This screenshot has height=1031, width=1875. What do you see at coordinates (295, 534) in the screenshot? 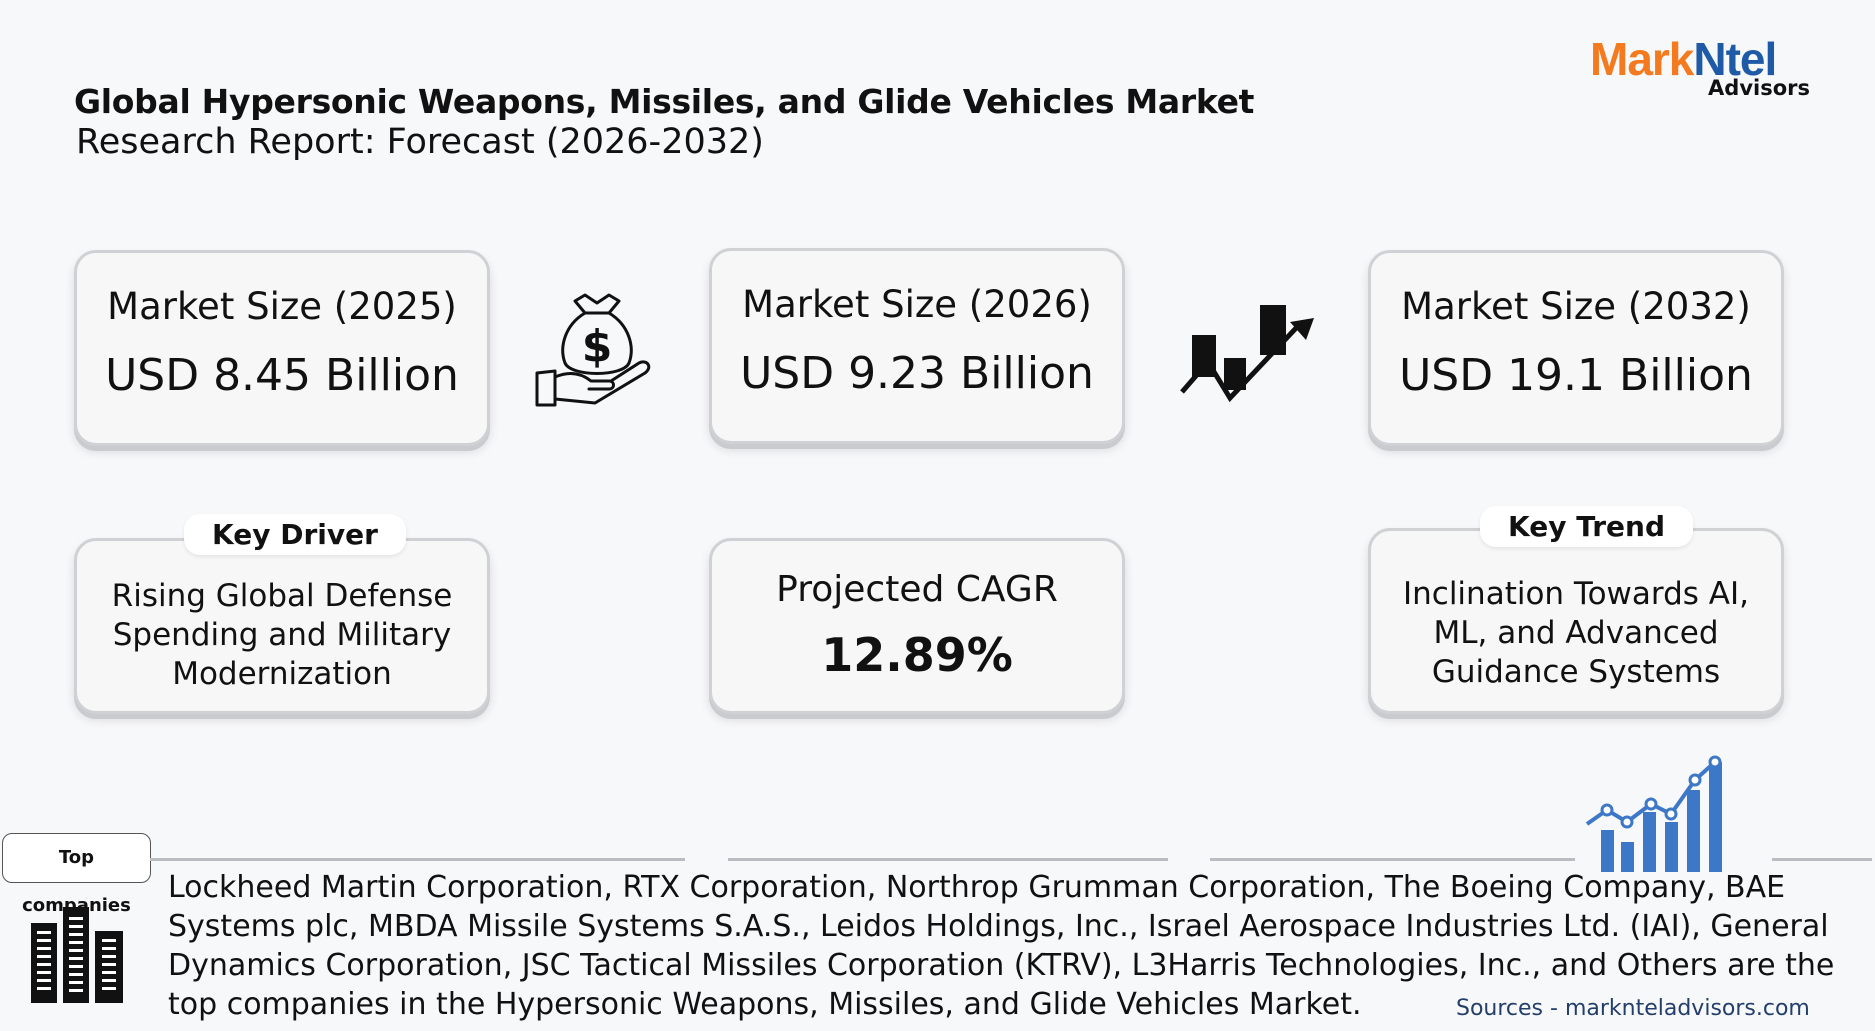
I see `key-driver-tag: Key Driver` at bounding box center [295, 534].